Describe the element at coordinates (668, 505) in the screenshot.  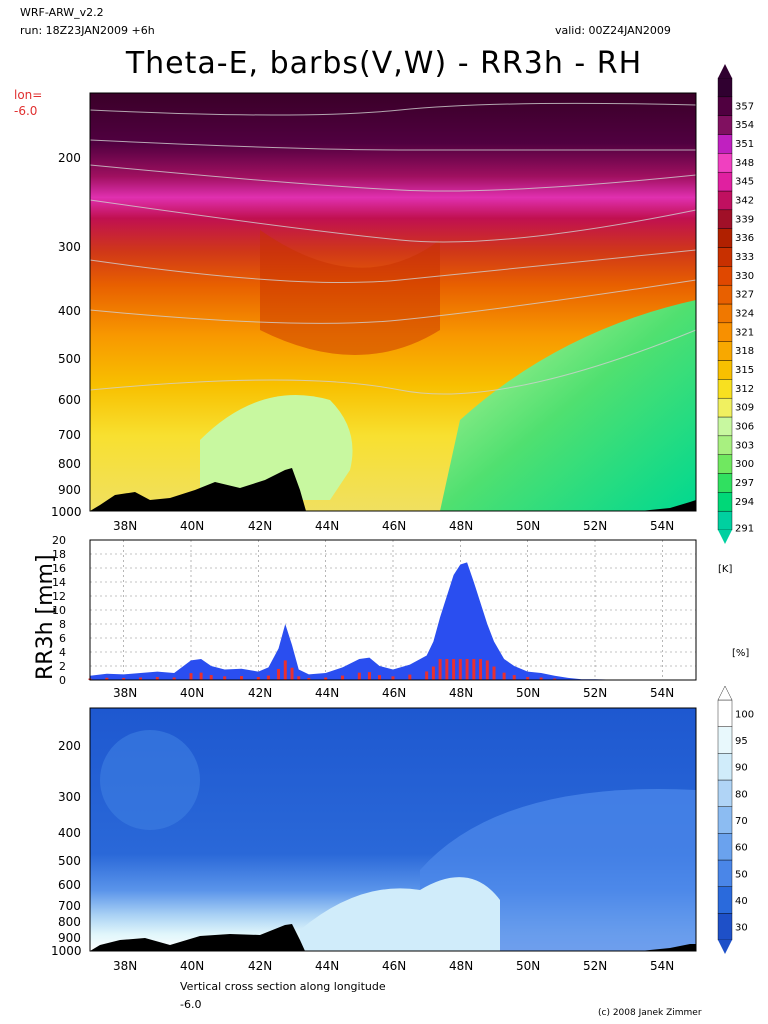
I see `thetae-terrain-right` at that location.